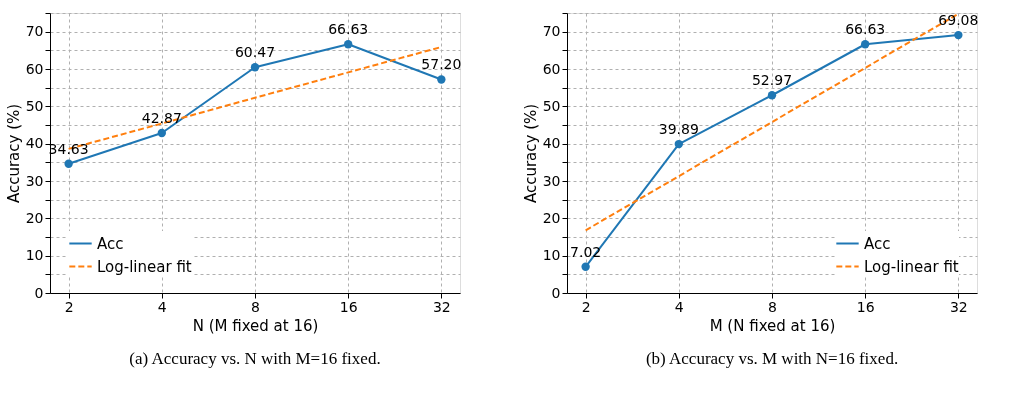 This screenshot has width=1034, height=413. What do you see at coordinates (772, 325) in the screenshot?
I see `x-axis-title: M (N fixed at 16)` at bounding box center [772, 325].